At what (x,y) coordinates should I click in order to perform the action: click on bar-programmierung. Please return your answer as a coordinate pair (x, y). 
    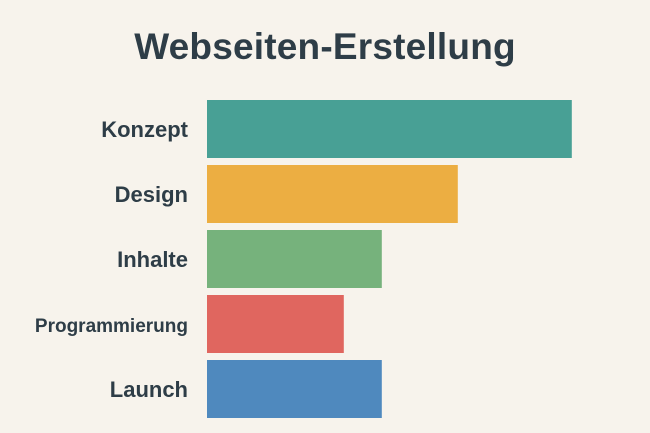
    Looking at the image, I should click on (275, 324).